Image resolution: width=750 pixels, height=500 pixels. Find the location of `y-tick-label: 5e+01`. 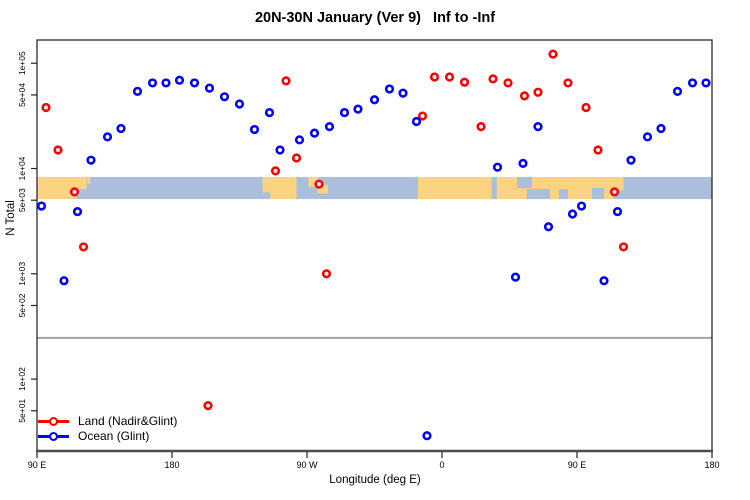

y-tick-label: 5e+01 is located at coordinates (22, 411).